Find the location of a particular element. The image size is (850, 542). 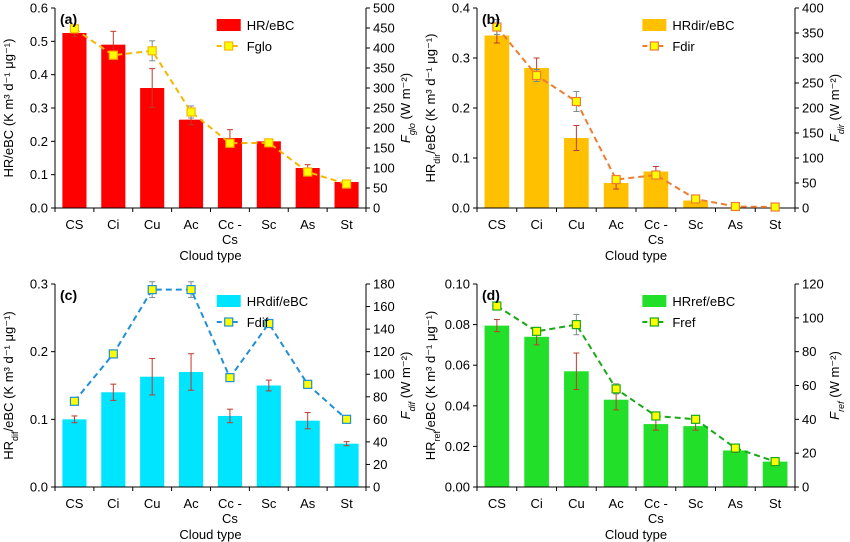

legend-label: Fref is located at coordinates (684, 322).